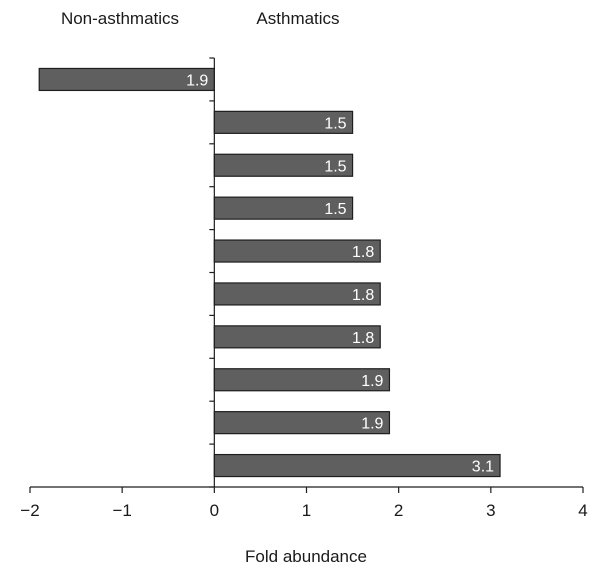 This screenshot has height=569, width=599. What do you see at coordinates (582, 510) in the screenshot?
I see `x-tick-label: 4` at bounding box center [582, 510].